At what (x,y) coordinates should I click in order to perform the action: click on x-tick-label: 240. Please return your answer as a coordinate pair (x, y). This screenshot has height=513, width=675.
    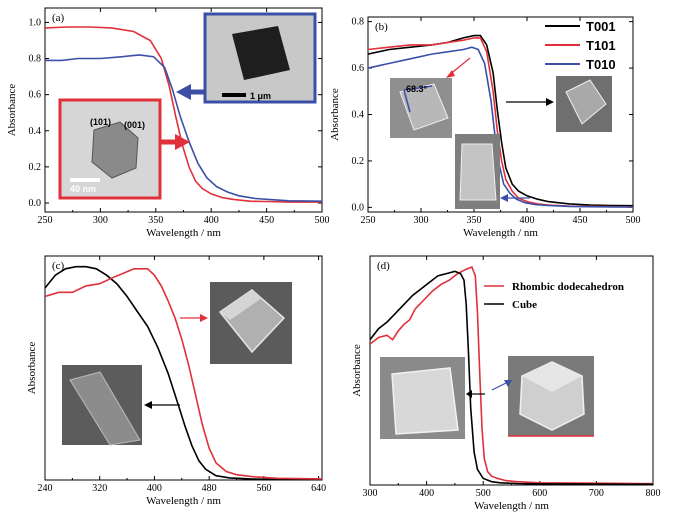
    Looking at the image, I should click on (45, 488).